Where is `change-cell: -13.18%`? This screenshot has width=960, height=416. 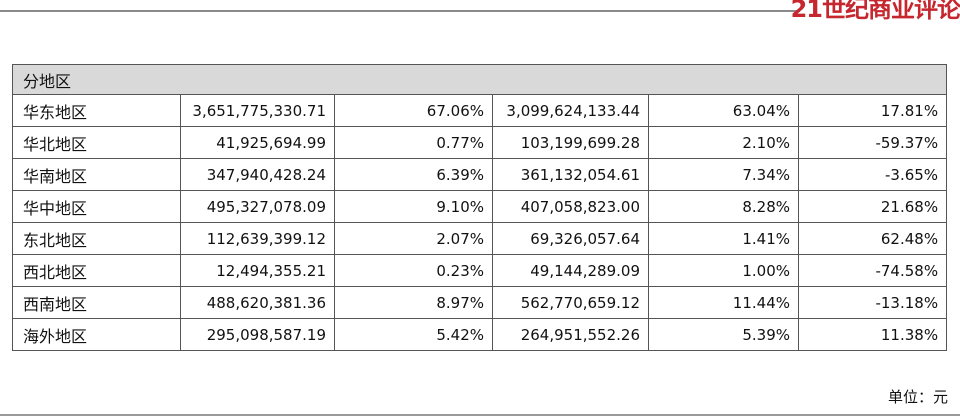 change-cell: -13.18% is located at coordinates (872, 302).